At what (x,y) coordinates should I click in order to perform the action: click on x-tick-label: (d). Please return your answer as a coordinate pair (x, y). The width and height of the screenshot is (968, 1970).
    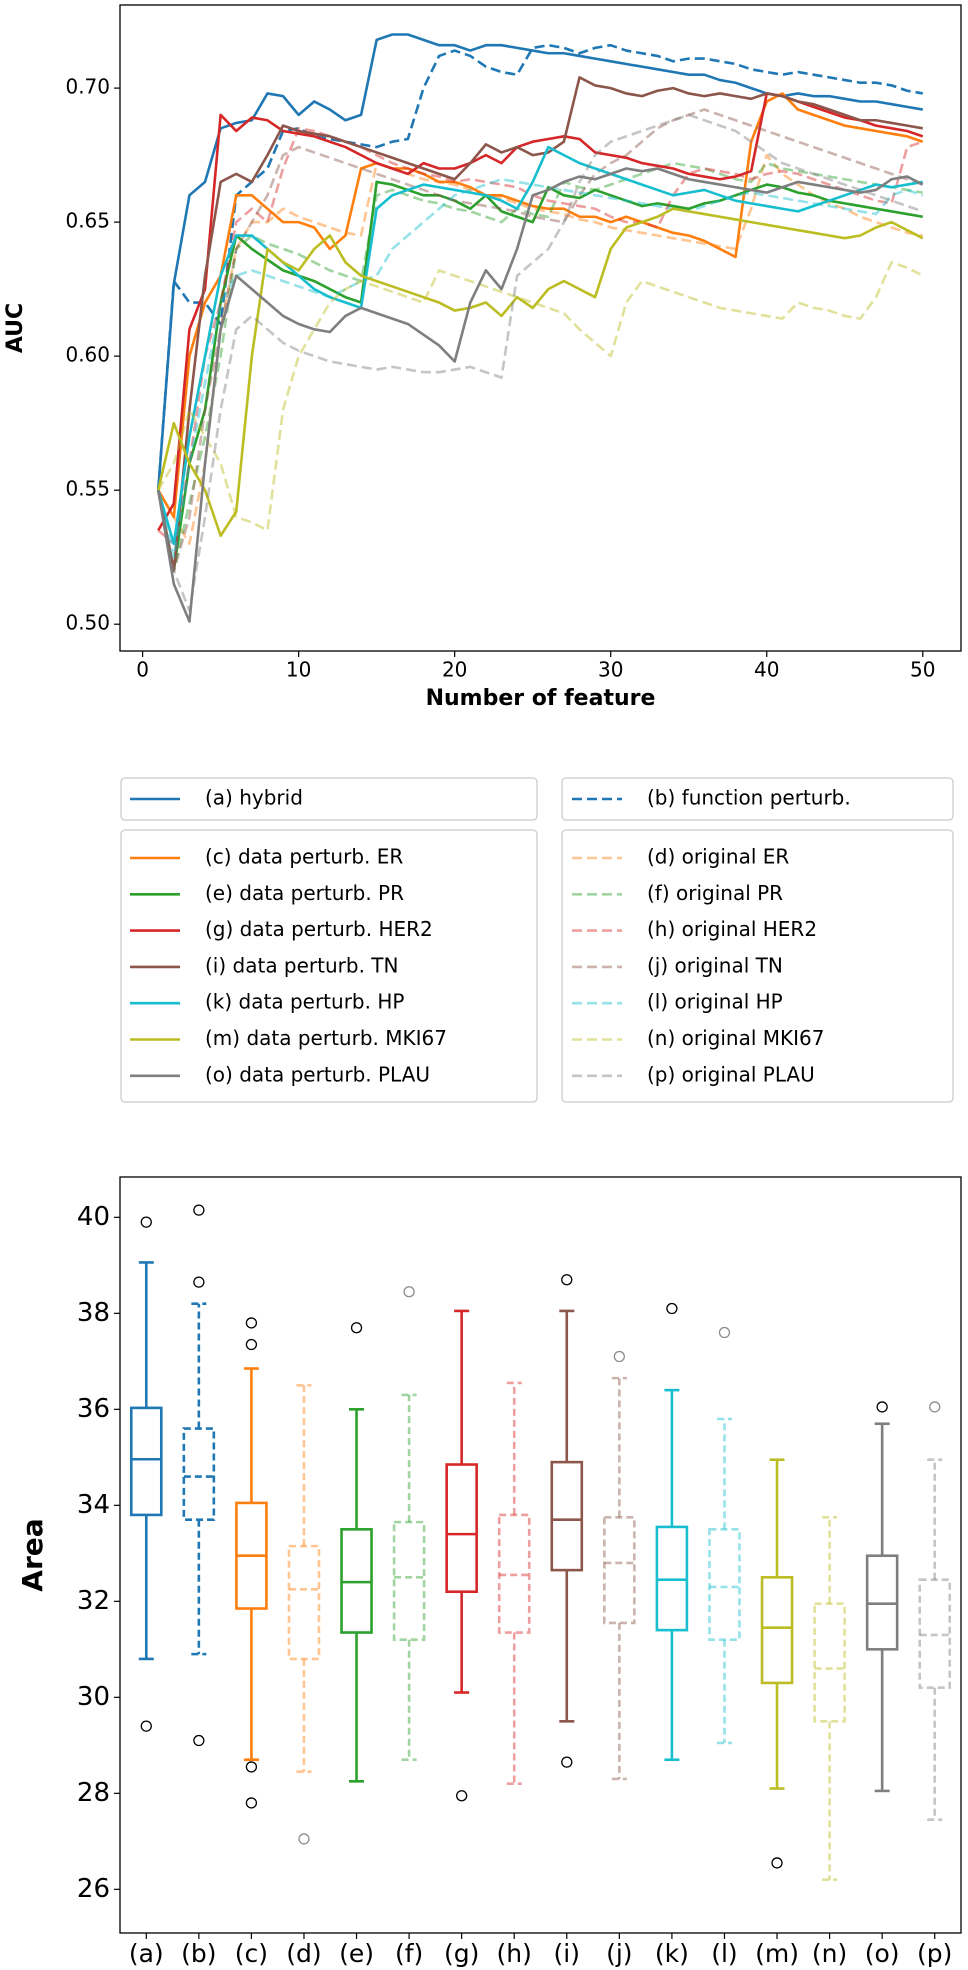
    Looking at the image, I should click on (303, 1953).